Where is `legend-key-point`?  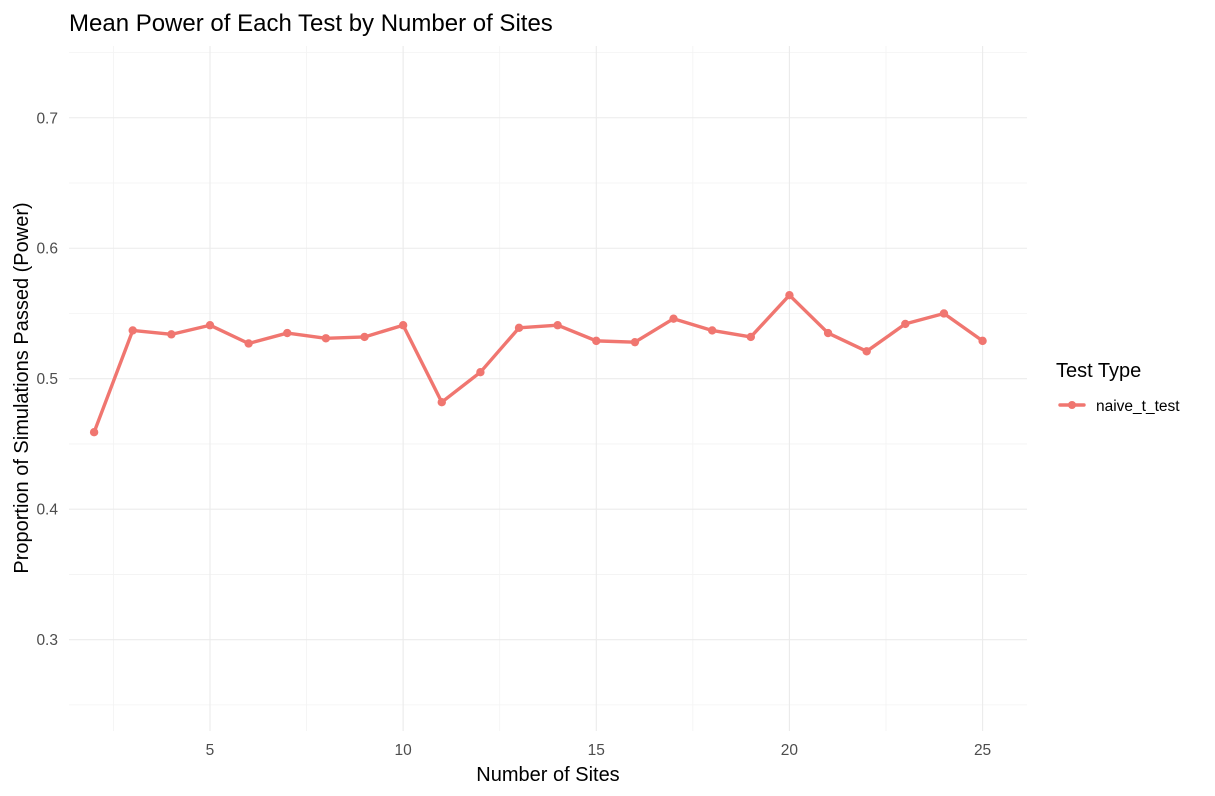
legend-key-point is located at coordinates (1072, 405).